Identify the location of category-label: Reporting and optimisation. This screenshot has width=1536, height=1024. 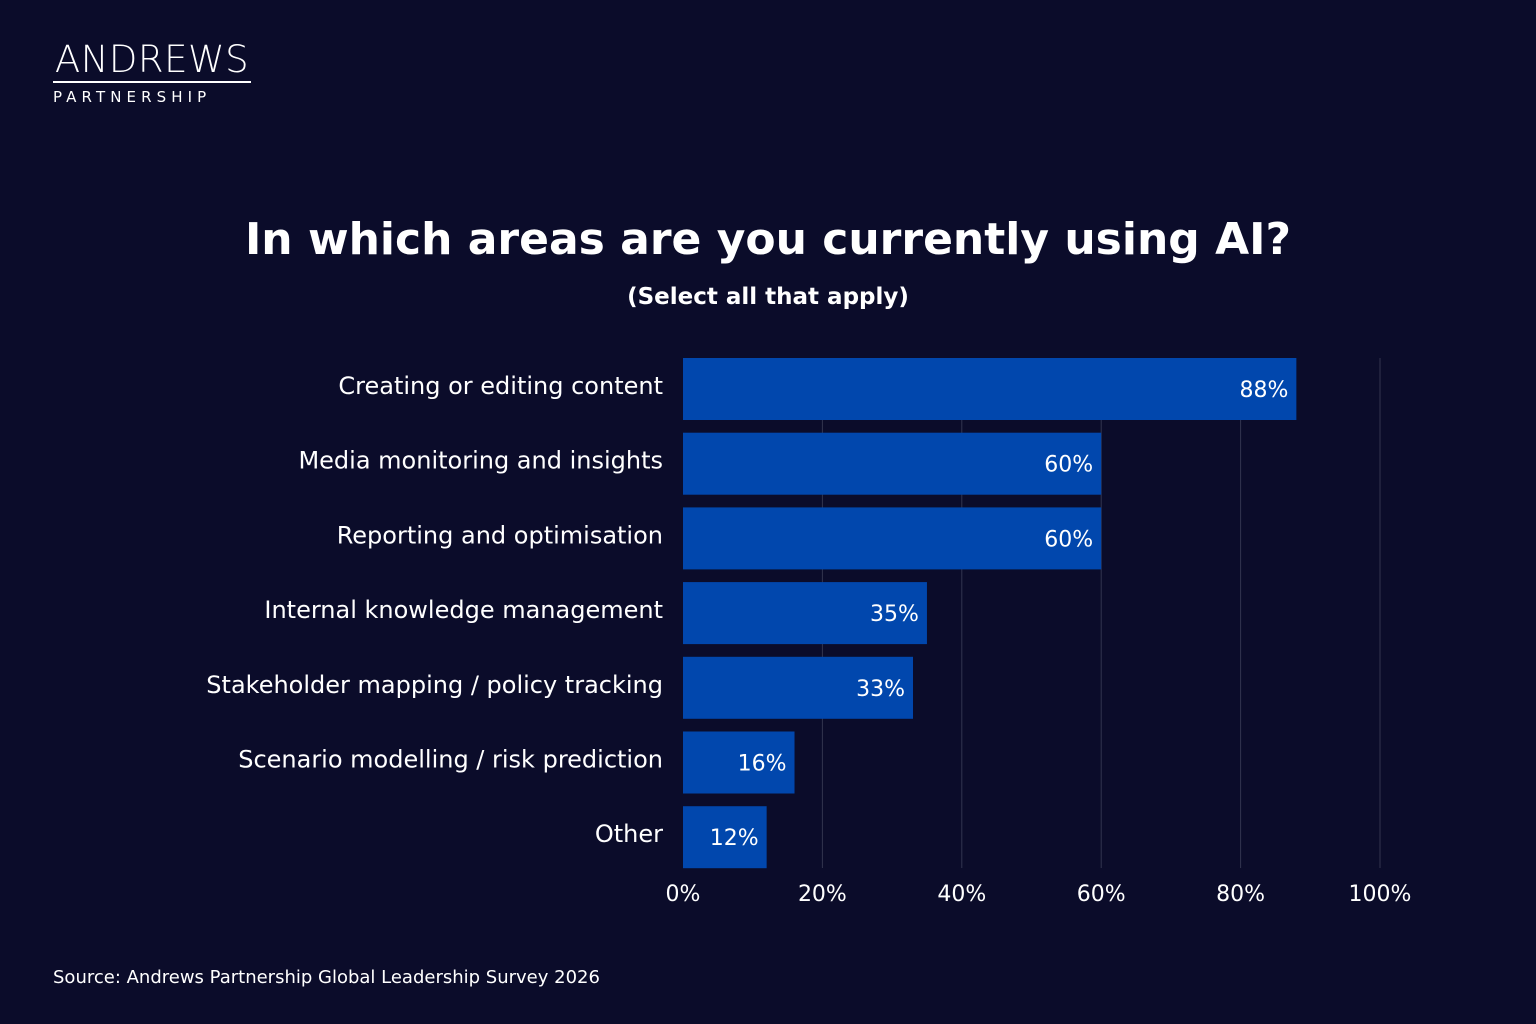
(500, 535).